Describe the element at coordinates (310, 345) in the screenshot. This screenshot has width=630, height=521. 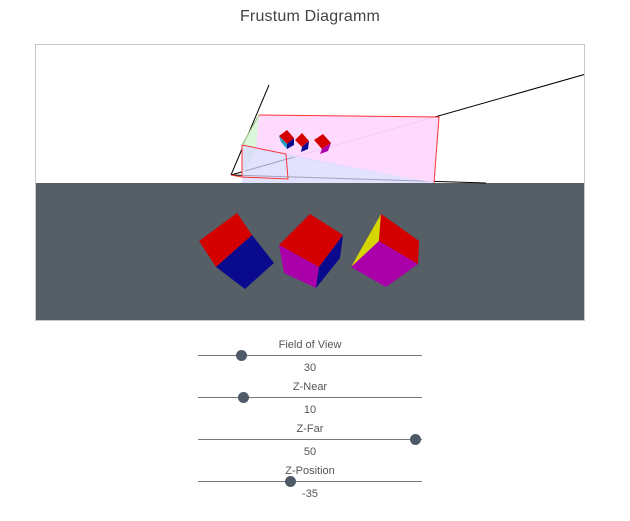
I see `slider-label: Field of View` at that location.